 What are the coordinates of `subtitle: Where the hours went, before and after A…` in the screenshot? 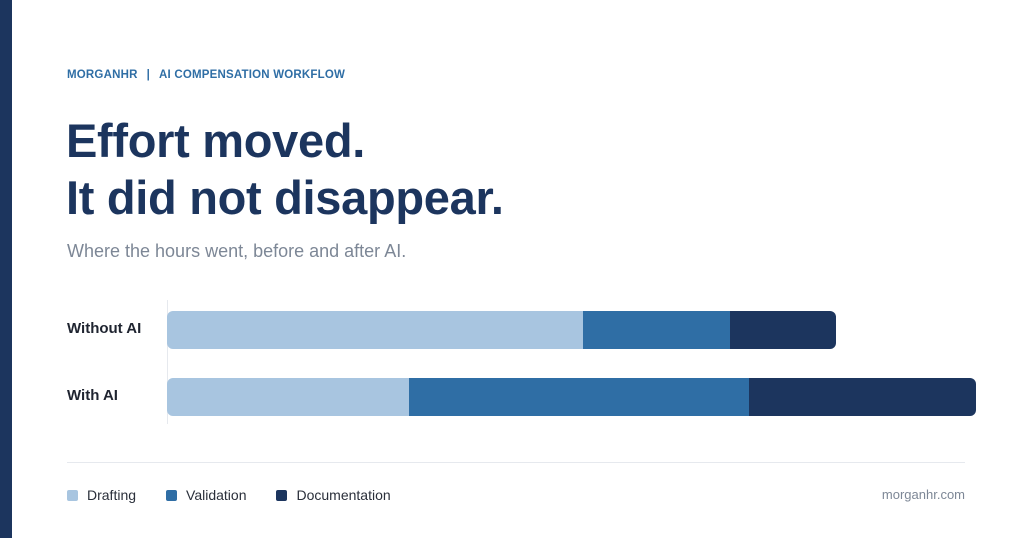 It's located at (237, 251).